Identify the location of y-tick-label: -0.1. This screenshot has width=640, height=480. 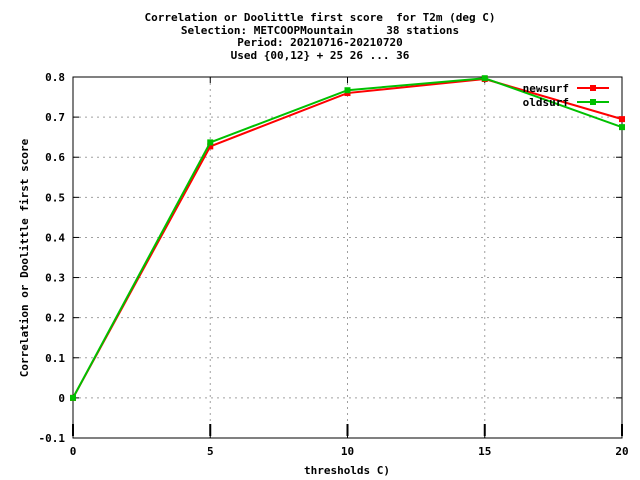
(52, 438).